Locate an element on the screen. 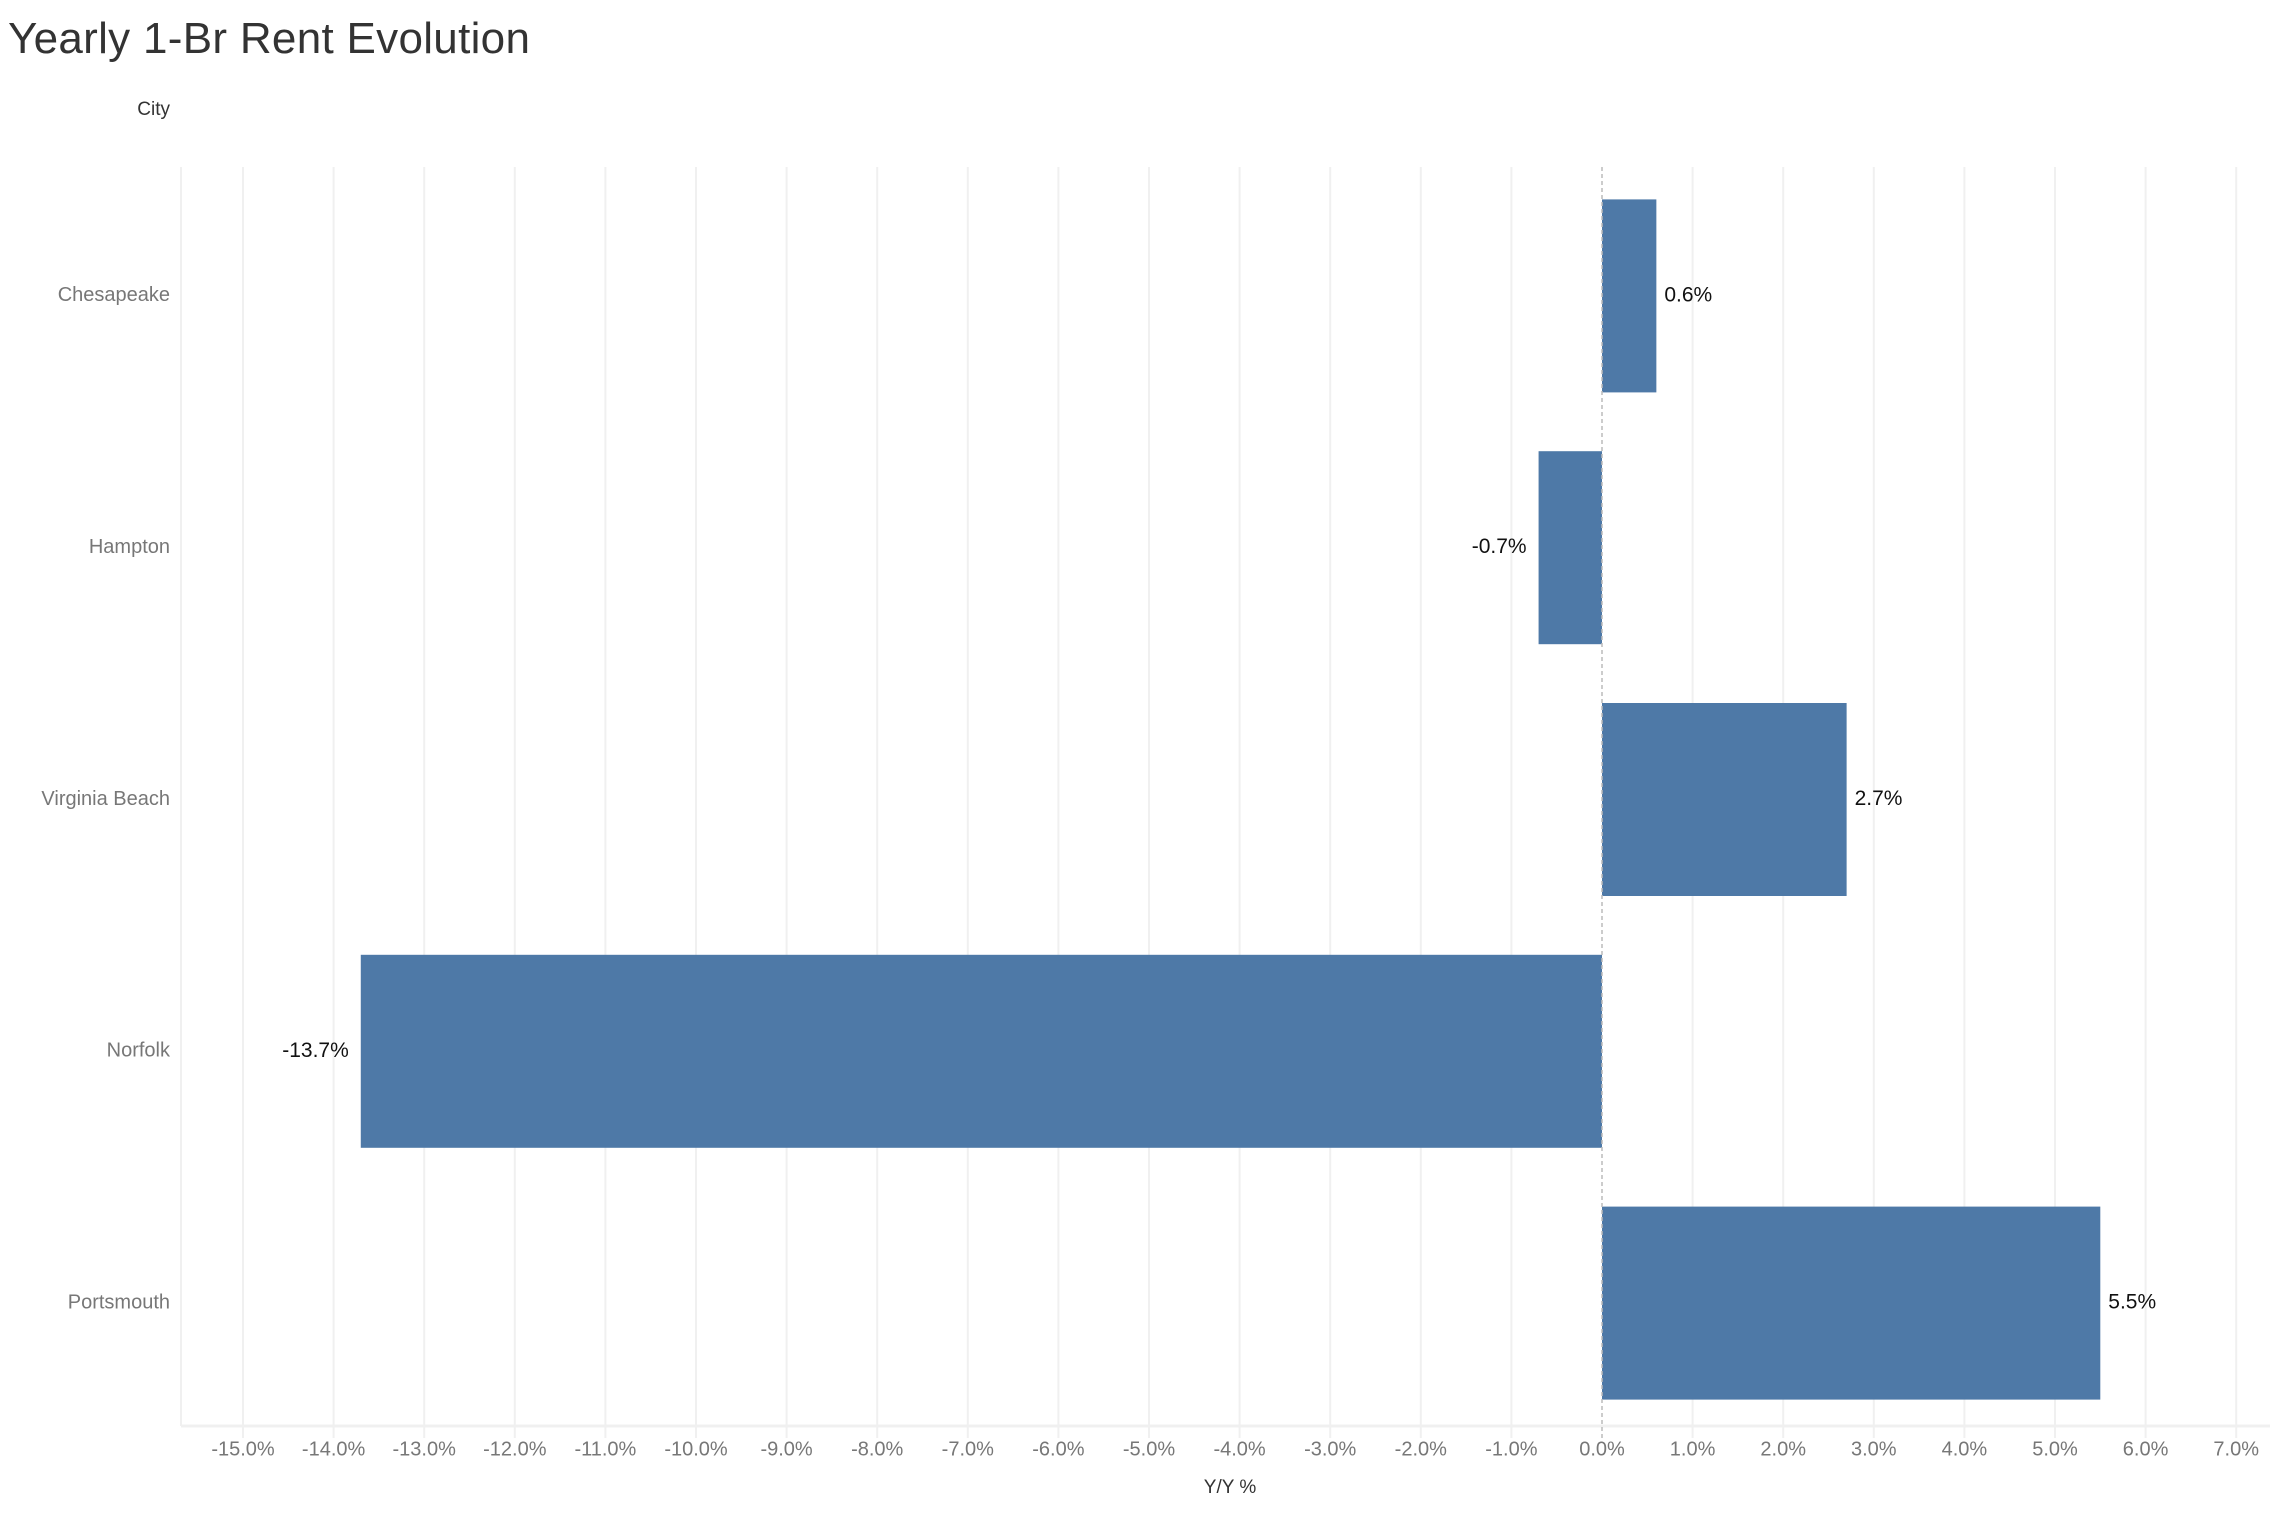  chart-title: Yearly 1-Br Rent Evolution is located at coordinates (269, 38).